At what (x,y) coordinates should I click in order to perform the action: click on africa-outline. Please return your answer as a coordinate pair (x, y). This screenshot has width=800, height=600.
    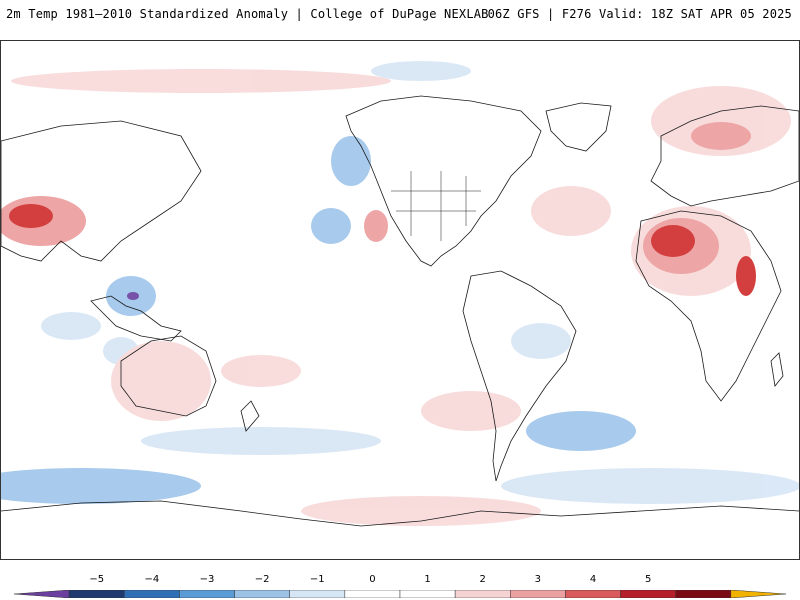
    Looking at the image, I should click on (708, 306).